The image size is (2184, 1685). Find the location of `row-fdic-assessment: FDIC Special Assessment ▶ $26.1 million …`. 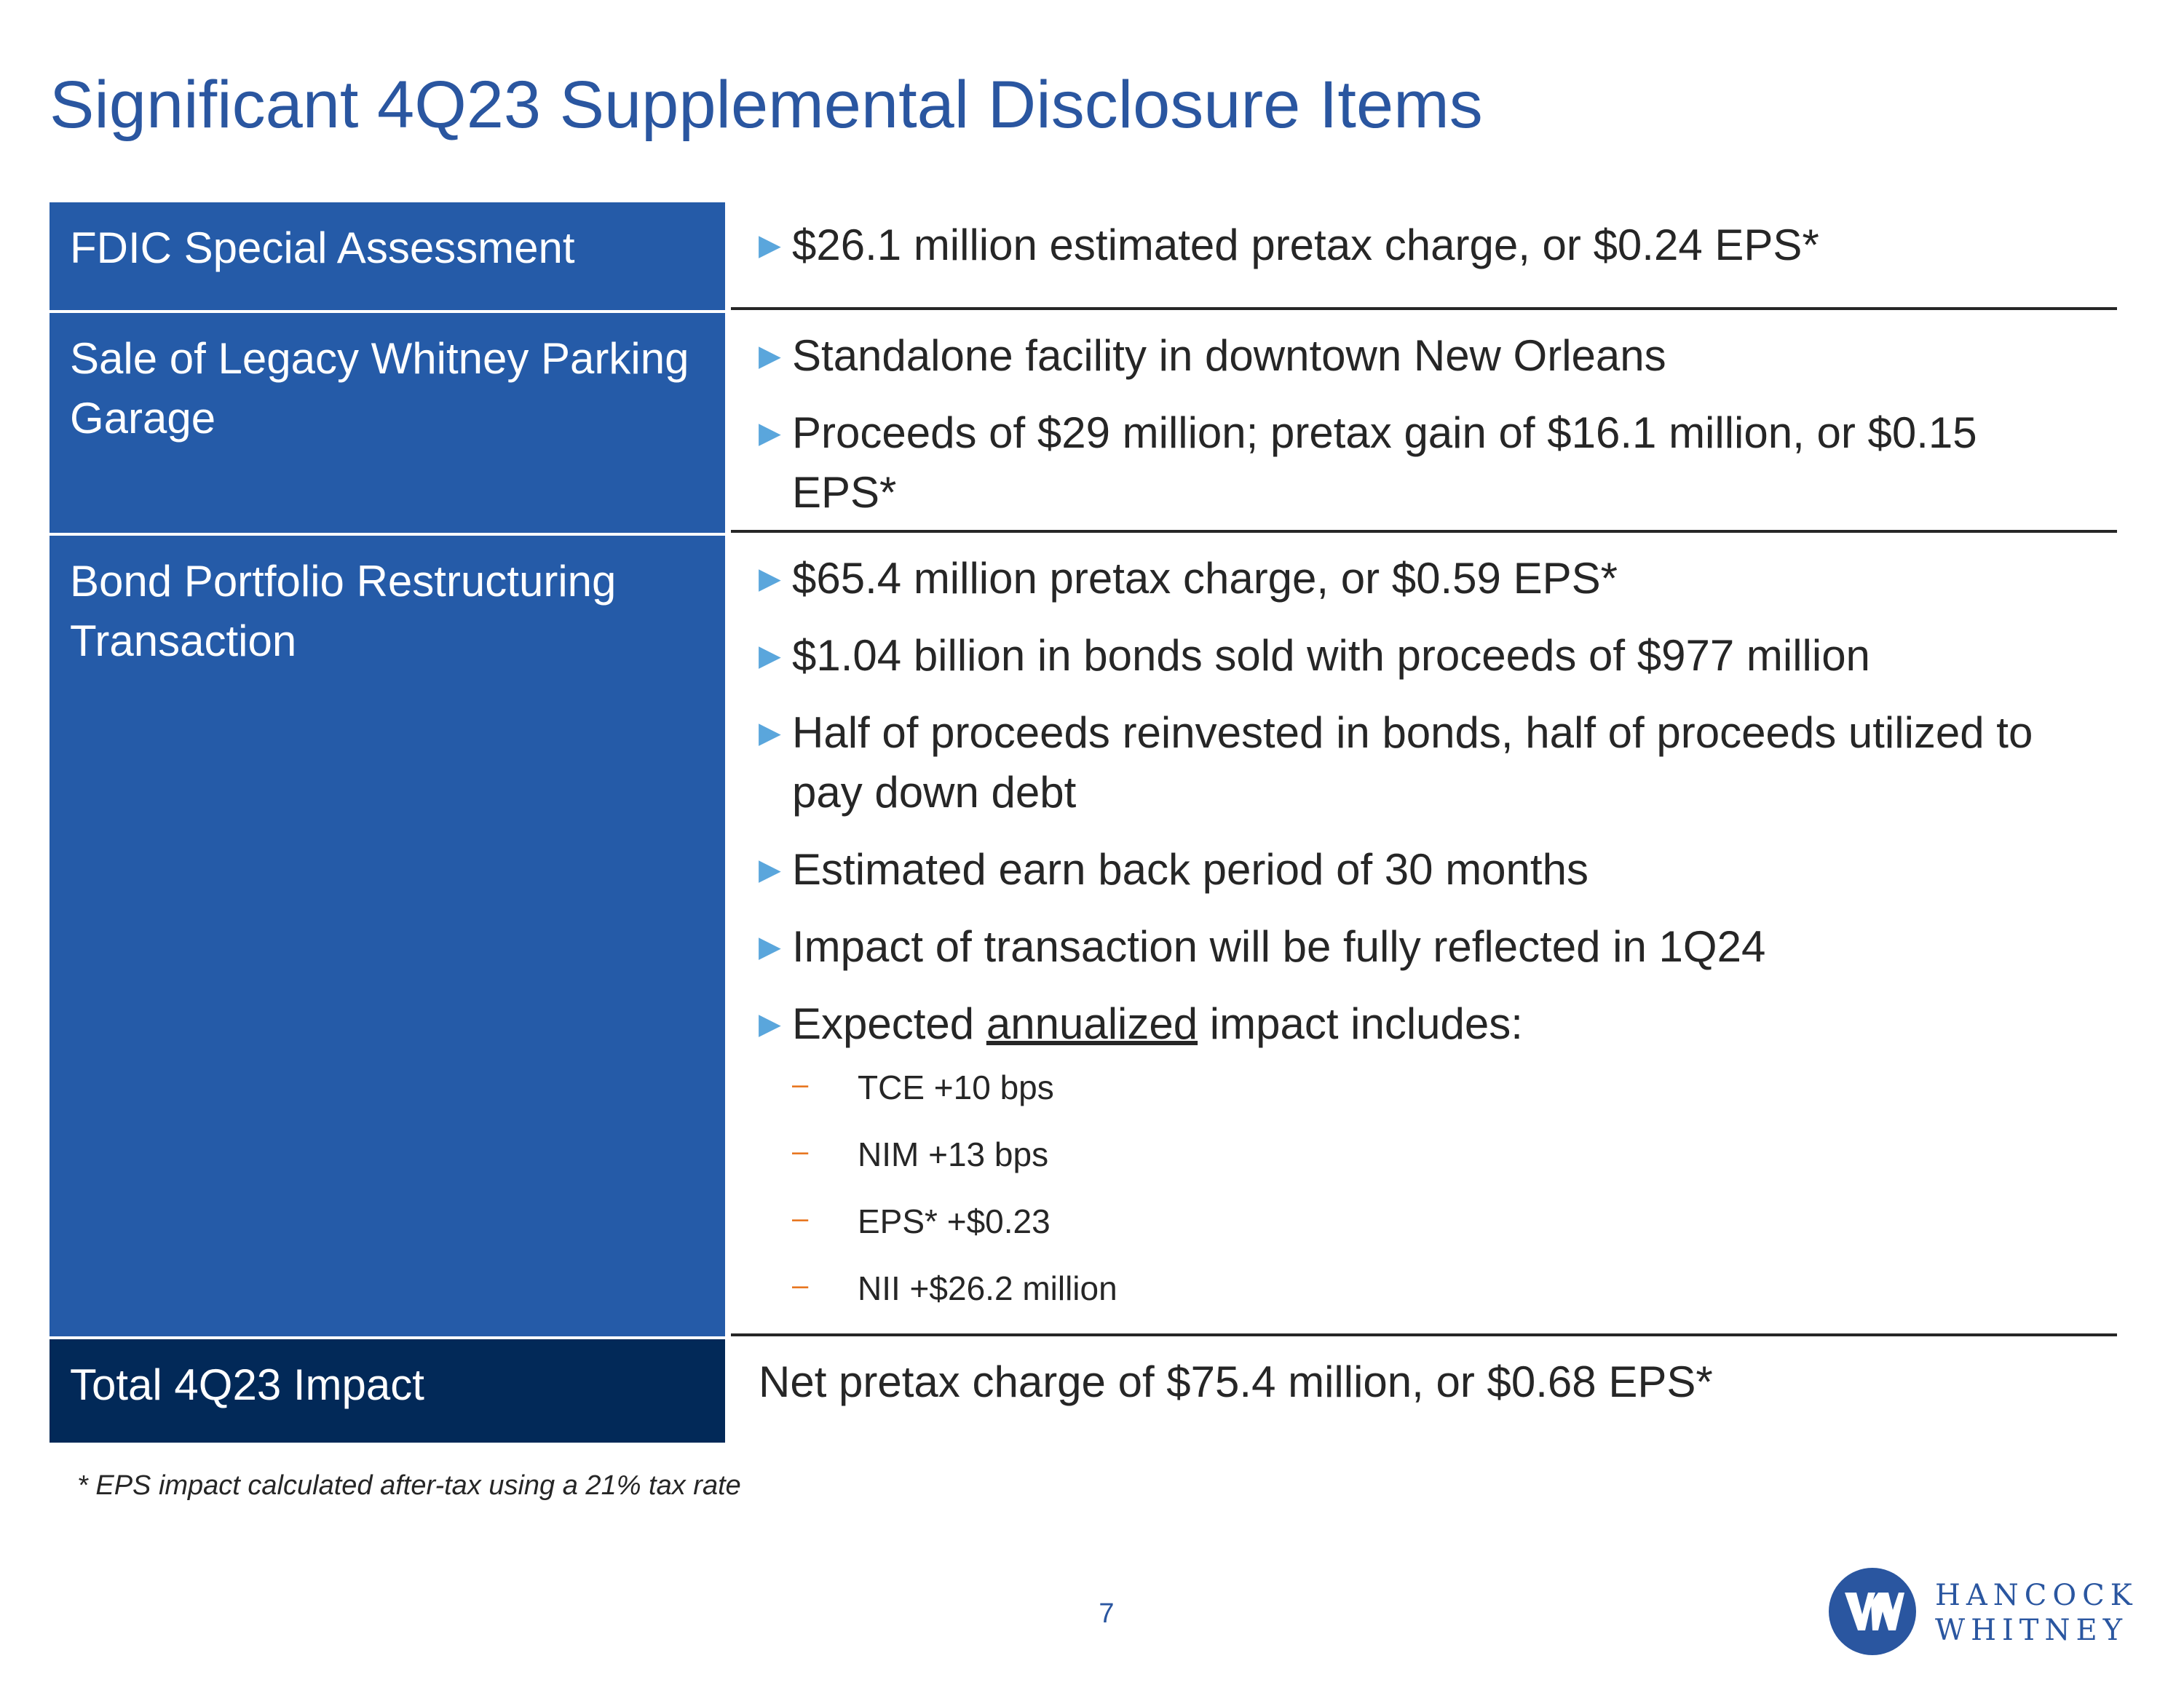

row-fdic-assessment: FDIC Special Assessment ▶ $26.1 million … is located at coordinates (1083, 256).